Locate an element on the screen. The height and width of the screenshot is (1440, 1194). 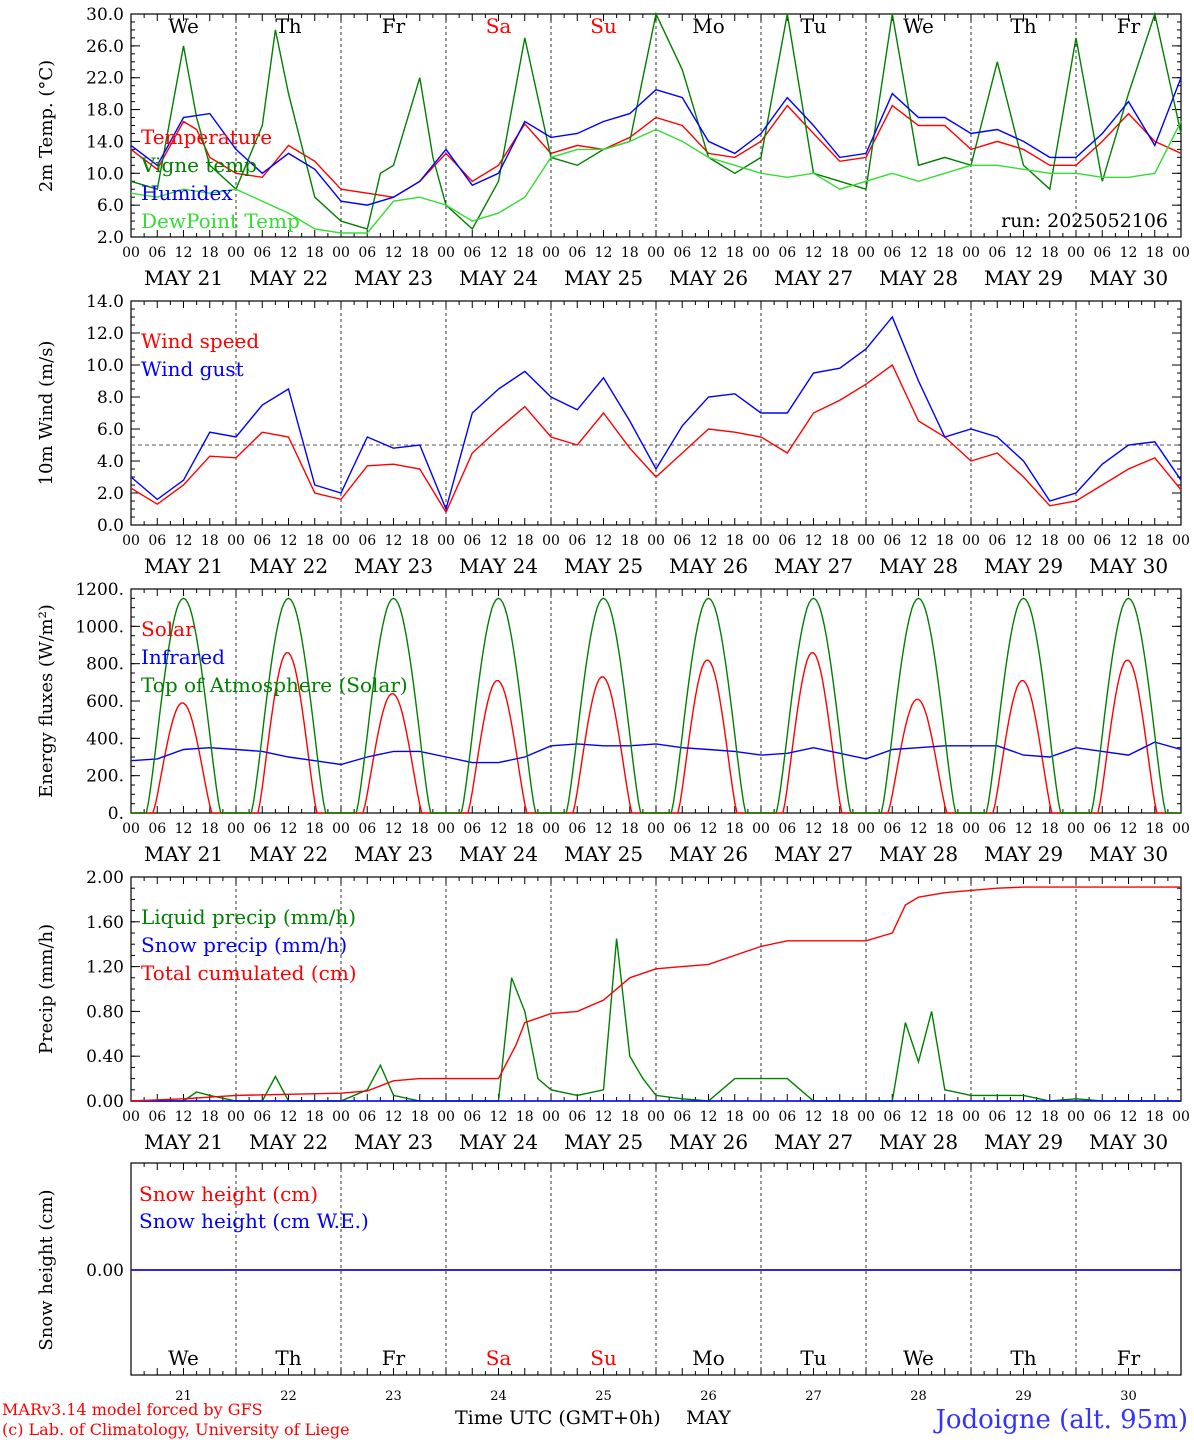
day-of-month-label: 28 is located at coordinates (918, 1396).